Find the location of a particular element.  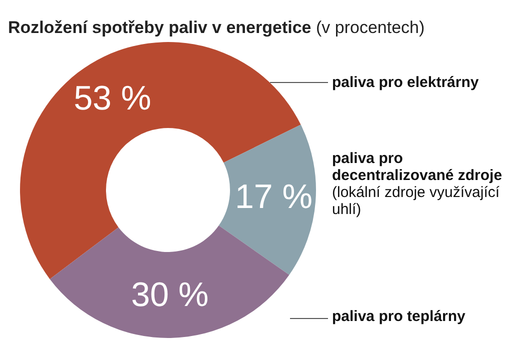

slice-label: paliva pro elektrárny is located at coordinates (405, 82).